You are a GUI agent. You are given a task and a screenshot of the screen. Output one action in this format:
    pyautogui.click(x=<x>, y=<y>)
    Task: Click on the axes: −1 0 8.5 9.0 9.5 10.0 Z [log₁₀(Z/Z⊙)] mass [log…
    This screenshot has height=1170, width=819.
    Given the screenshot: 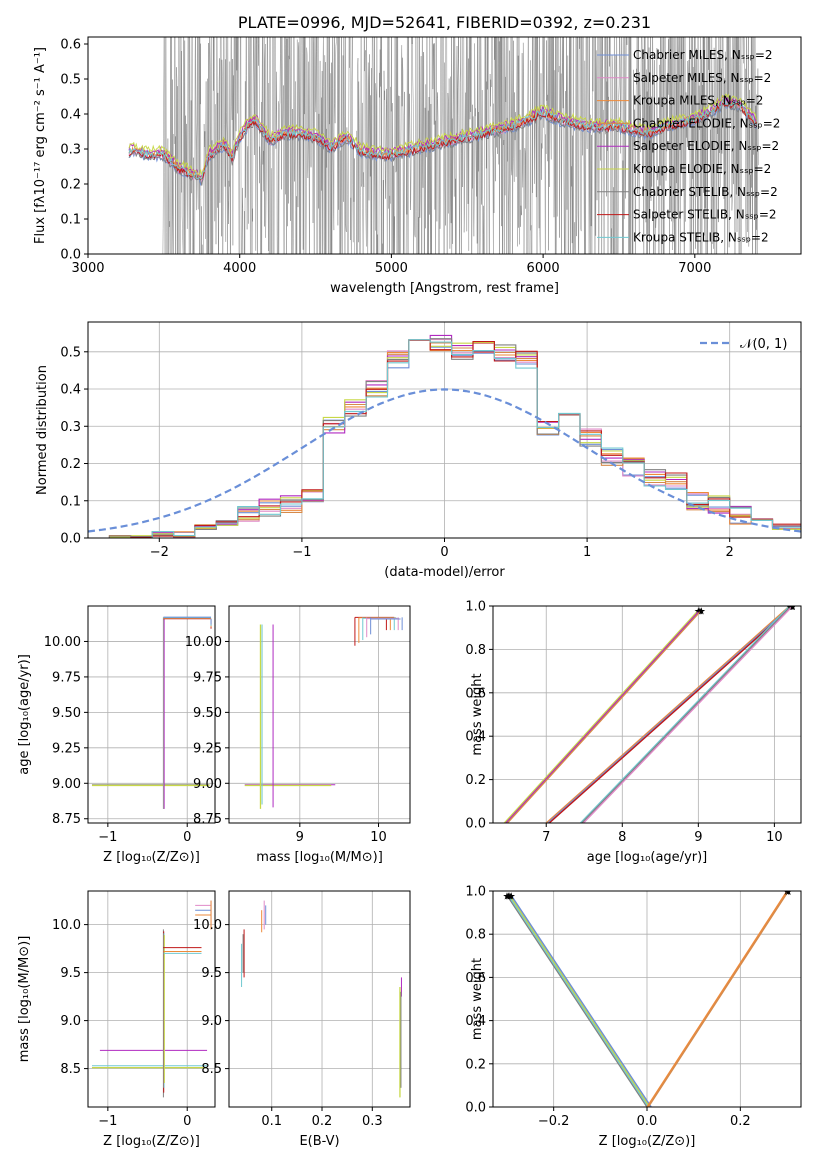 What is the action you would take?
    pyautogui.click(x=116, y=1019)
    